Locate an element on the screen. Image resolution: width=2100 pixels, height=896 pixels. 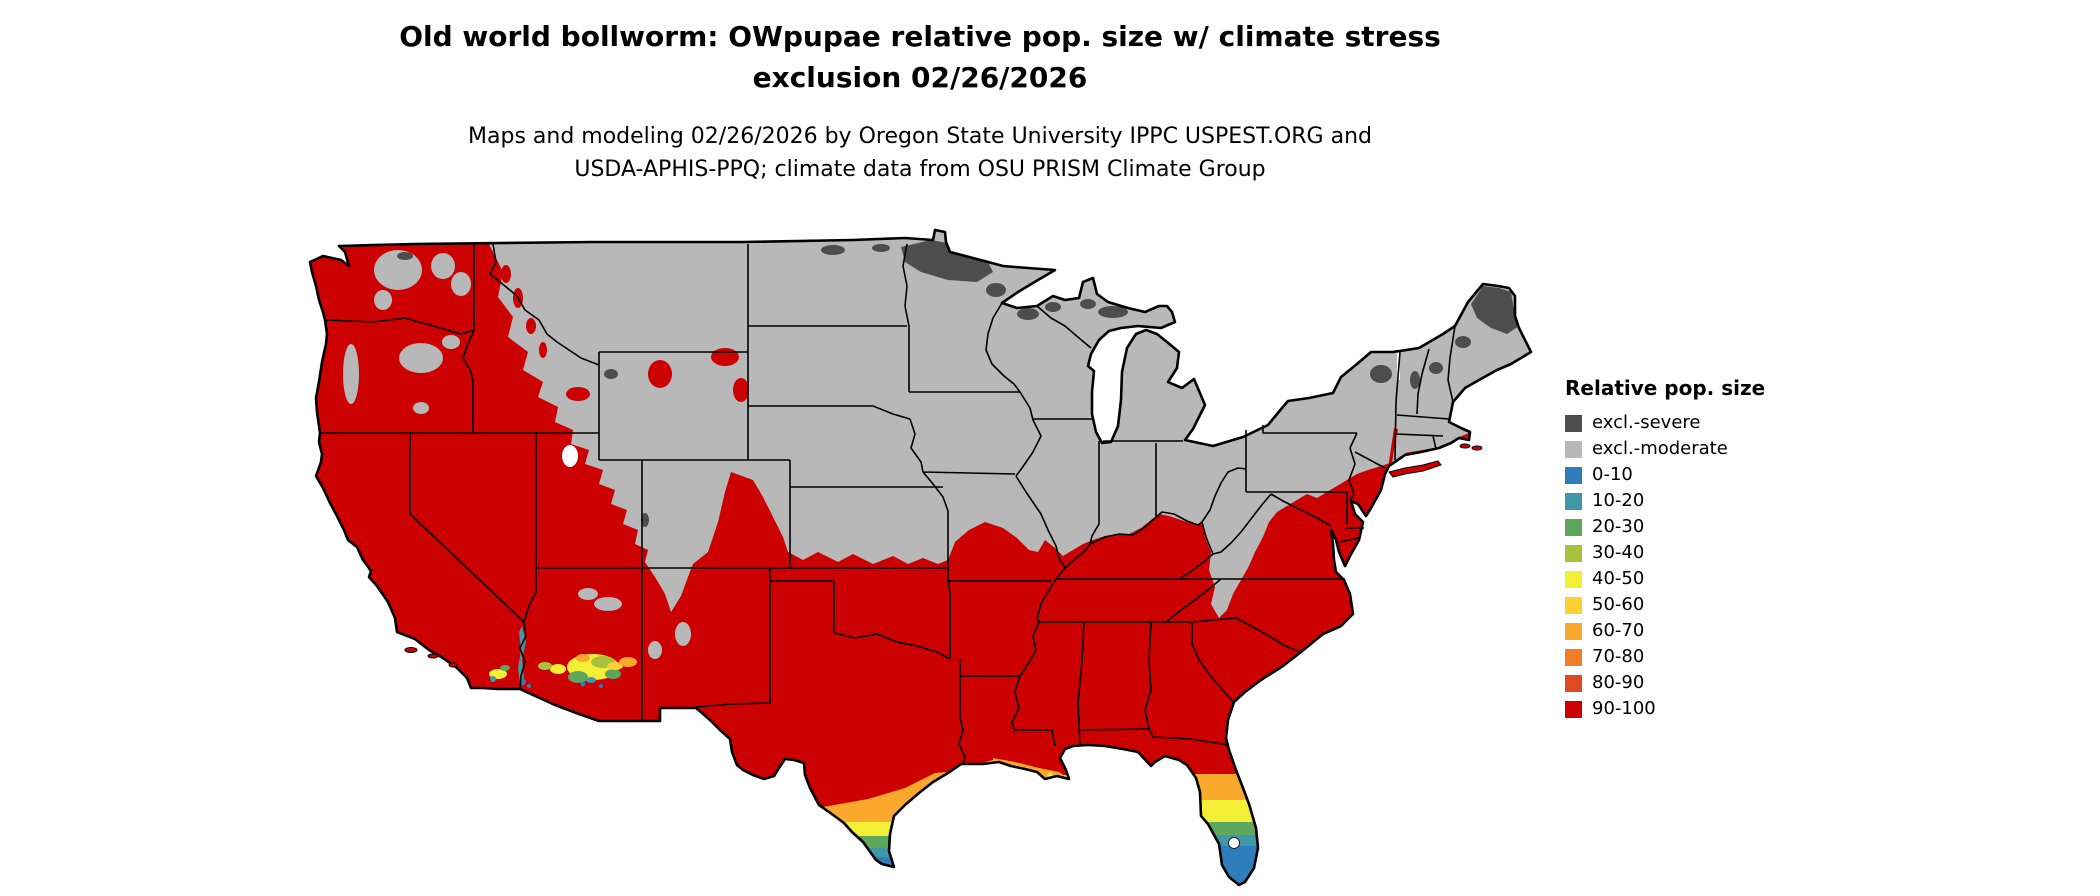
legend-entry: excl.-severe is located at coordinates (1715, 423).